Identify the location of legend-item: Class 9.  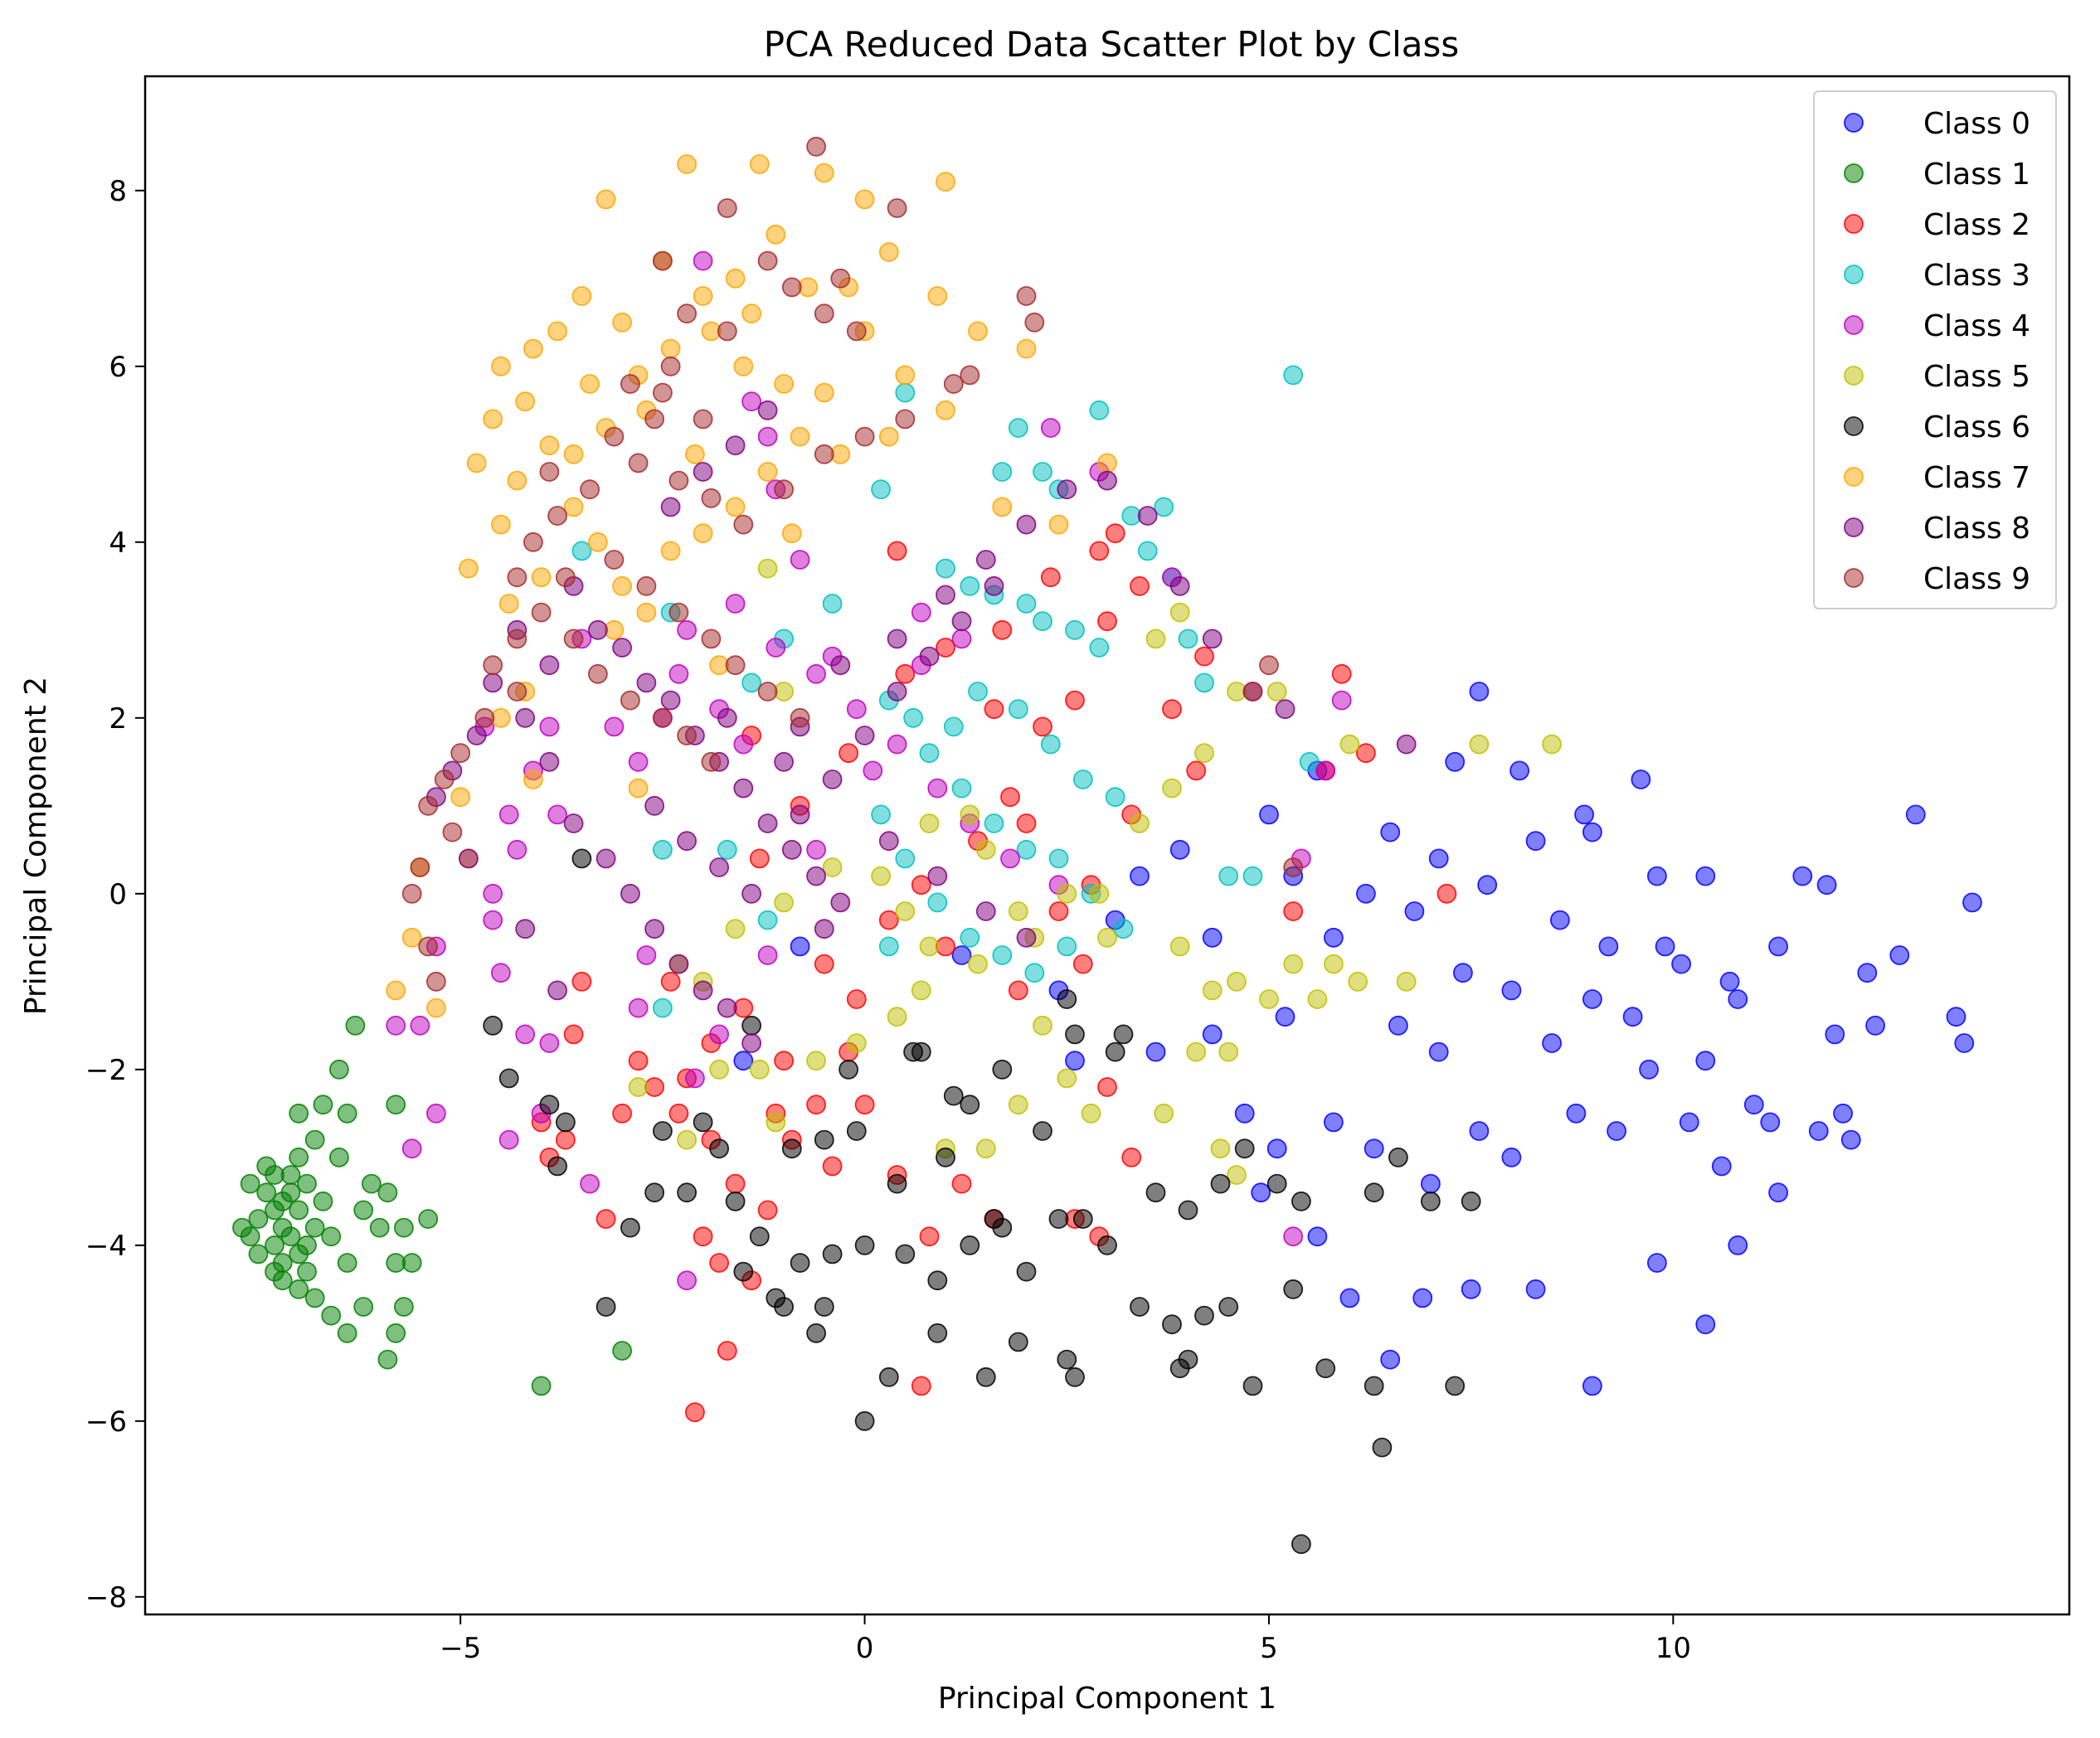
(1937, 579).